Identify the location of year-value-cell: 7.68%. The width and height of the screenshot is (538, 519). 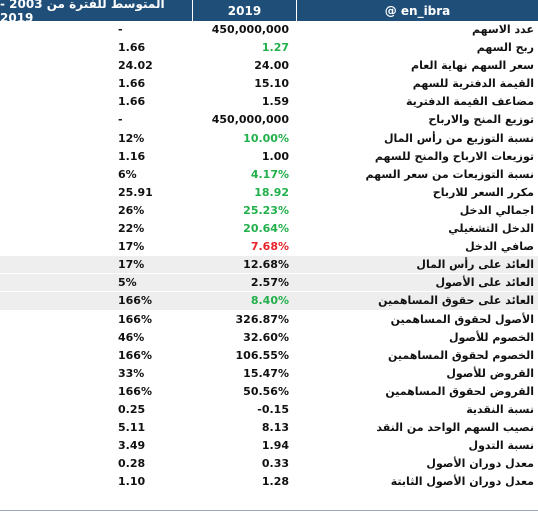
(269, 247).